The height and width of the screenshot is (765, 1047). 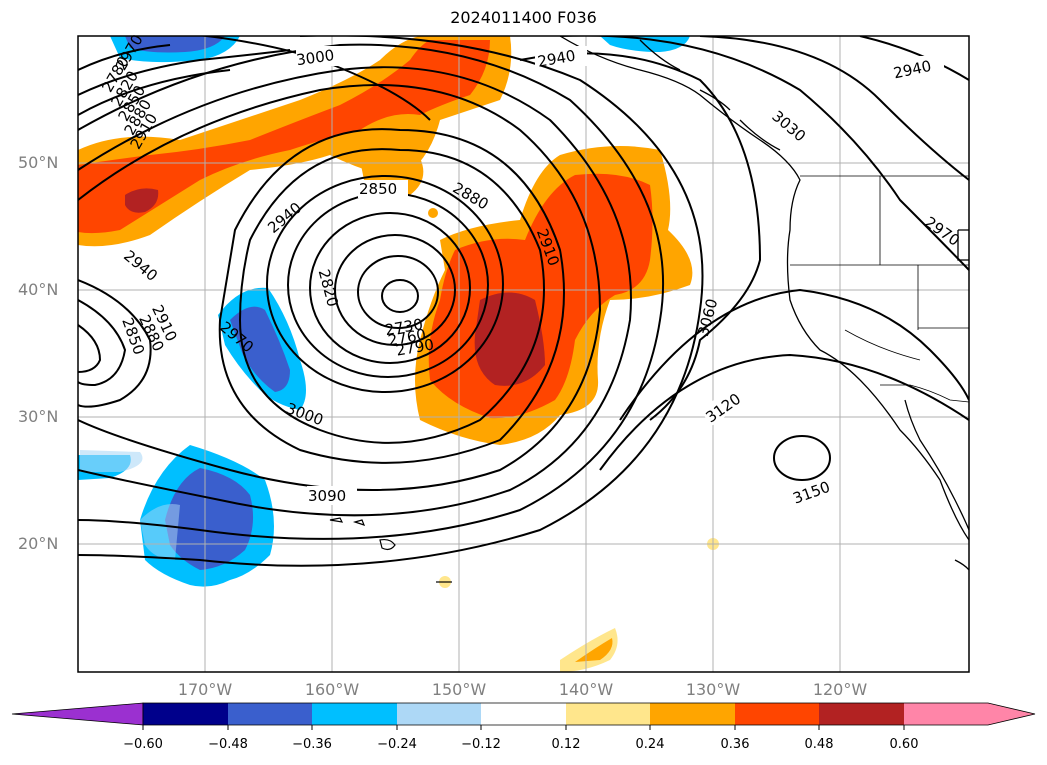 What do you see at coordinates (904, 744) in the screenshot?
I see `colorbar-tick-label: 0.60` at bounding box center [904, 744].